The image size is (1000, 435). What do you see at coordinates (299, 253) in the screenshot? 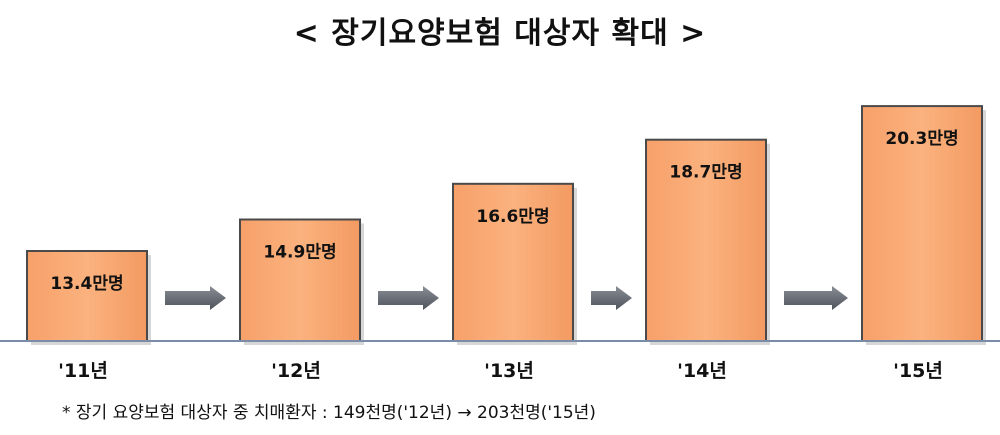
I see `value-label-2: 14.9만명` at bounding box center [299, 253].